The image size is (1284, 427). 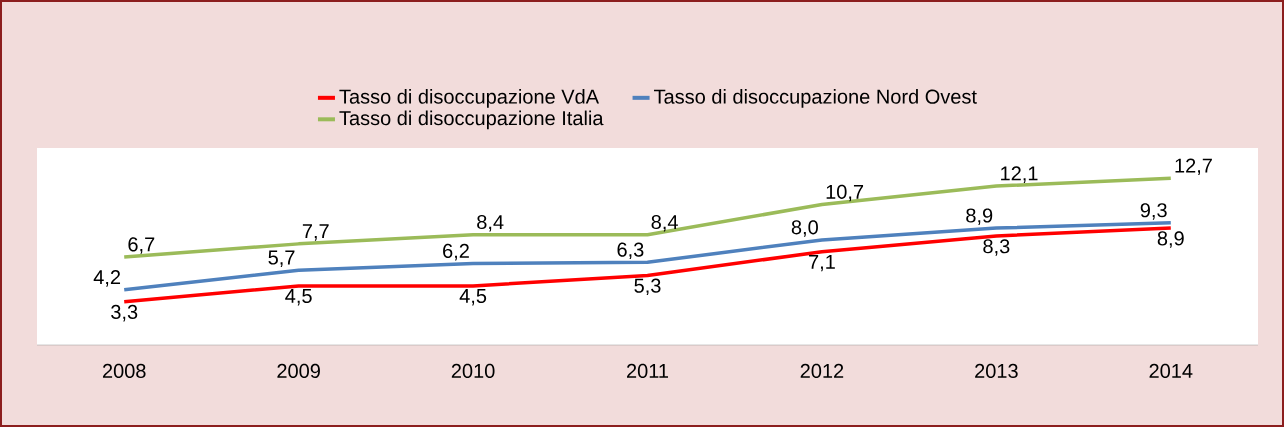 I want to click on data-label: 4,2, so click(x=107, y=278).